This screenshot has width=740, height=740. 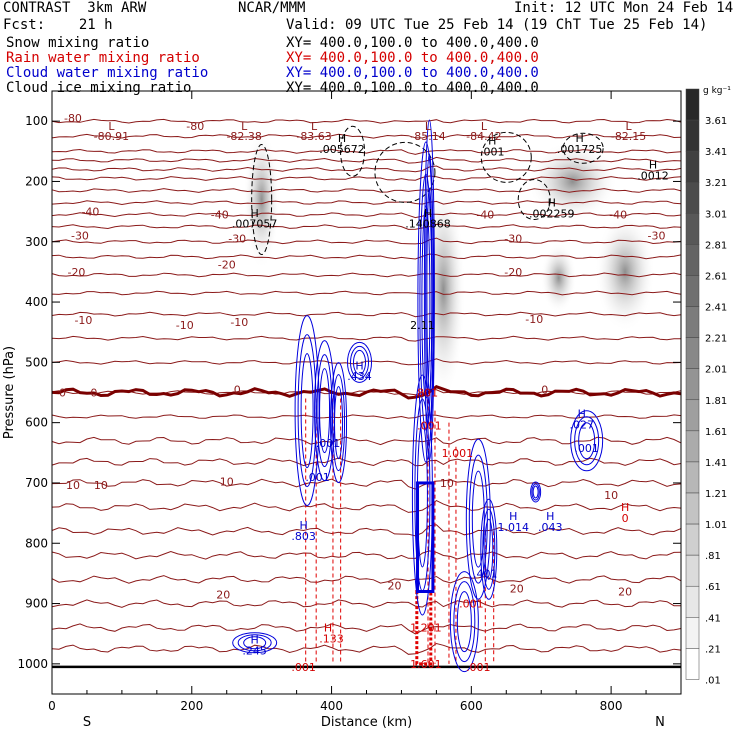 I want to click on snow-field-label: Snow mixing ratio, so click(x=78, y=43).